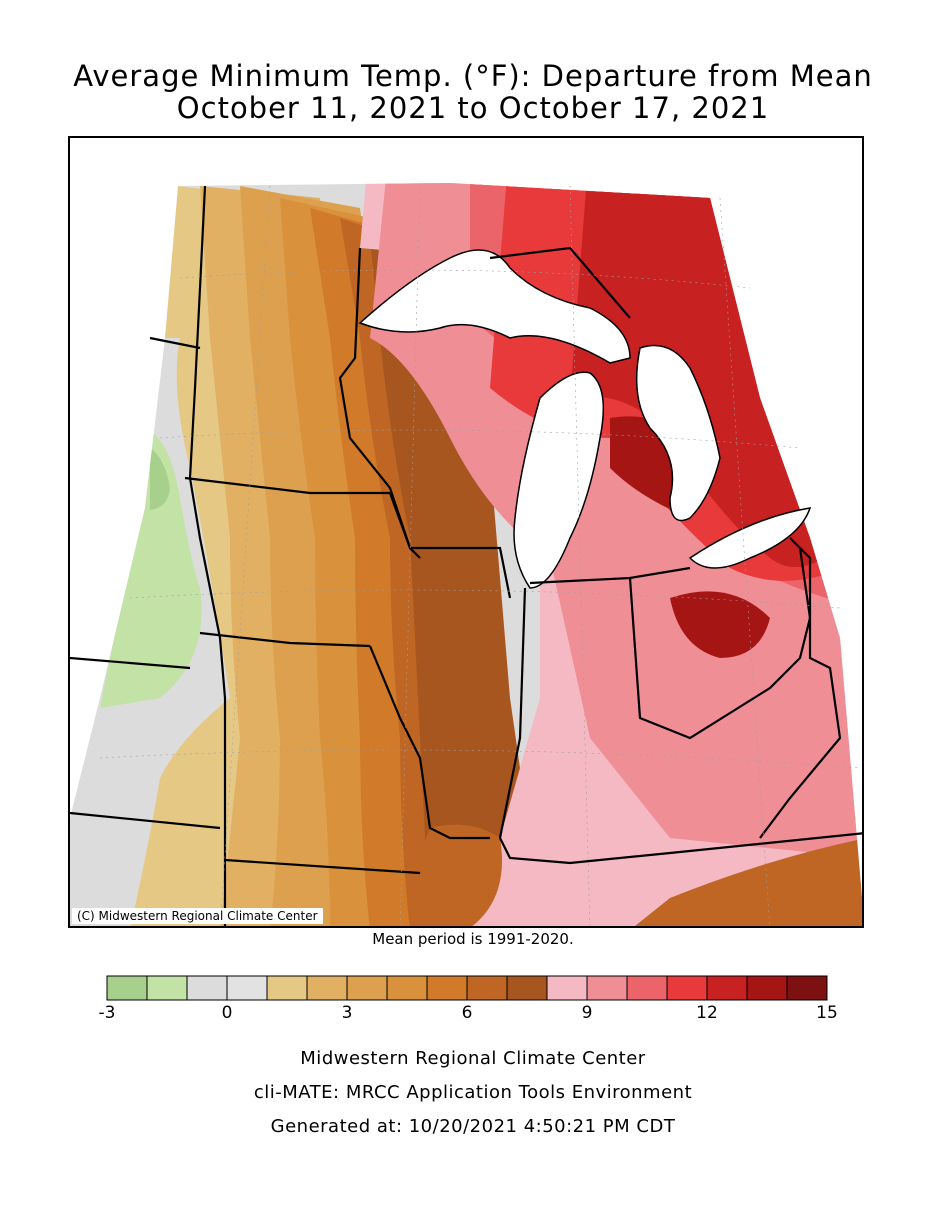 The width and height of the screenshot is (946, 1220). What do you see at coordinates (145, 820) in the screenshot?
I see `state-line-ok` at bounding box center [145, 820].